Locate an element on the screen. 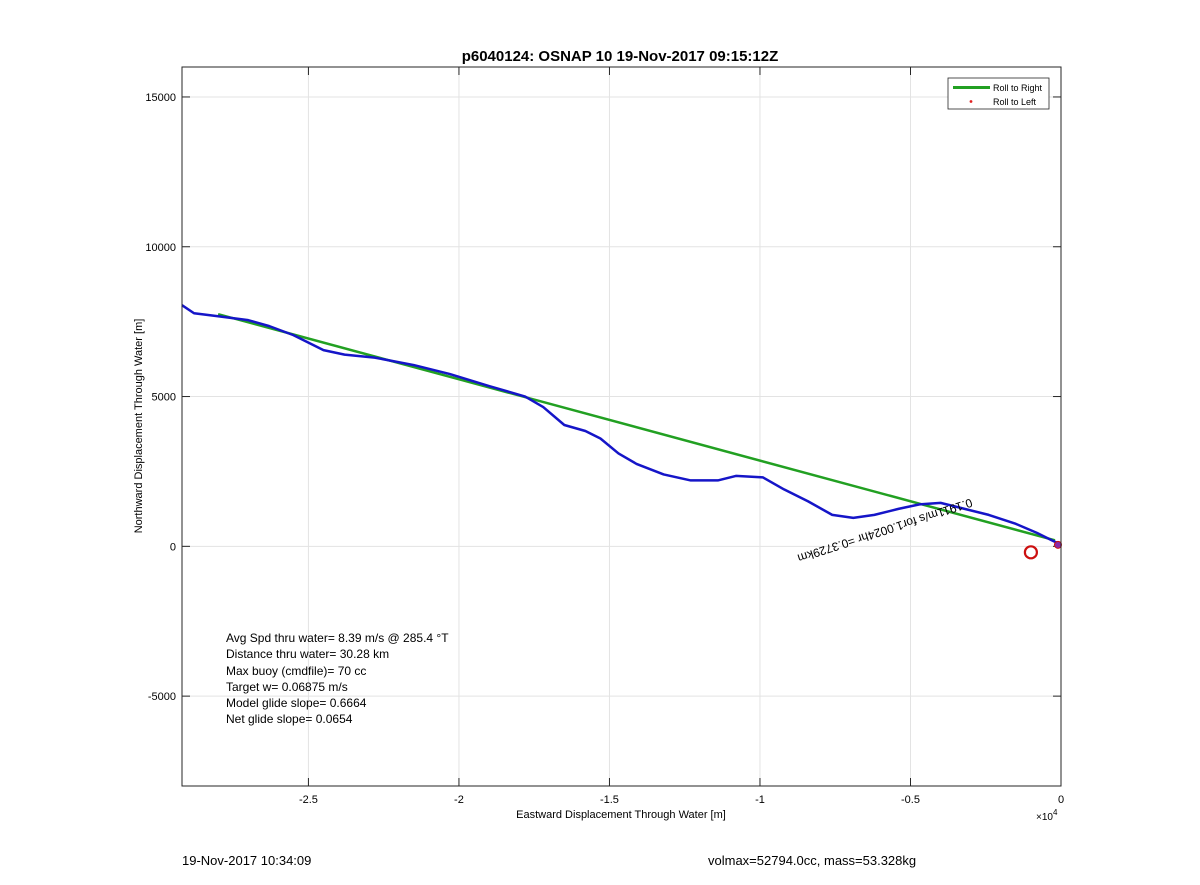 Image resolution: width=1200 pixels, height=885 pixels. y-tick-label: 15000 is located at coordinates (160, 98).